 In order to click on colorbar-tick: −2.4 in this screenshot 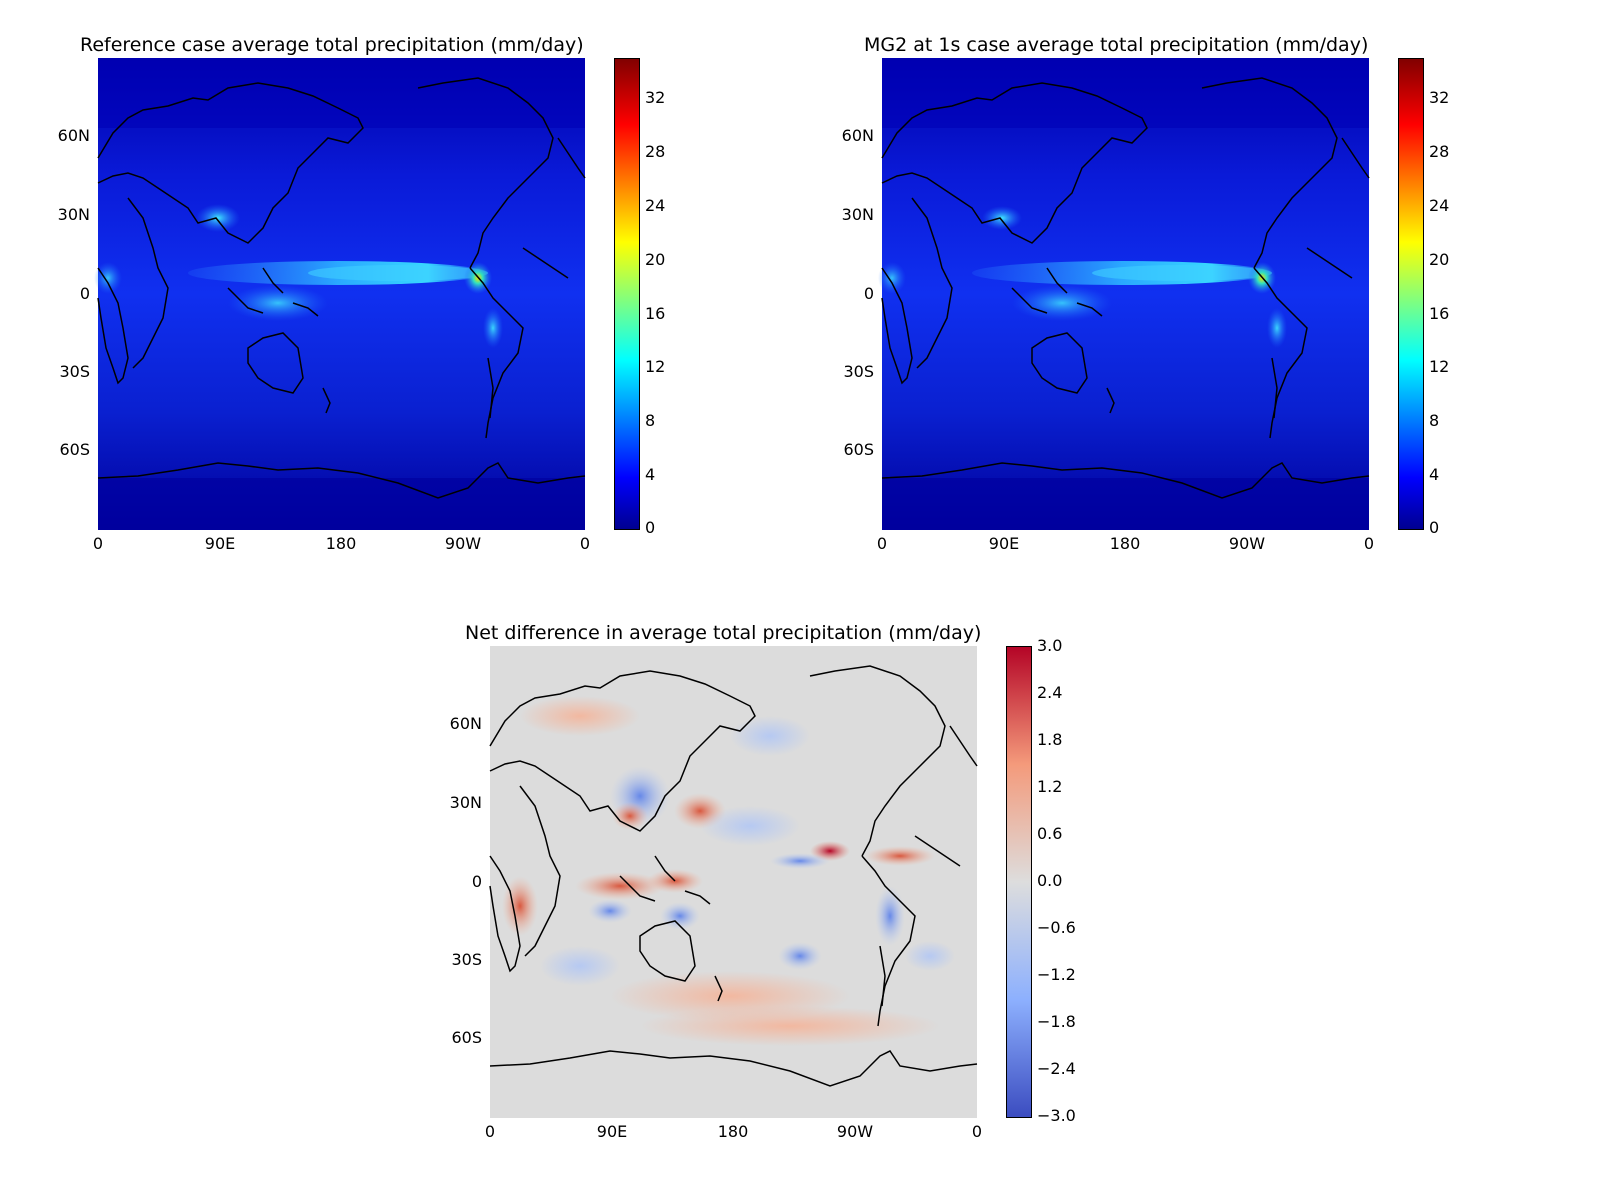, I will do `click(1056, 1068)`.